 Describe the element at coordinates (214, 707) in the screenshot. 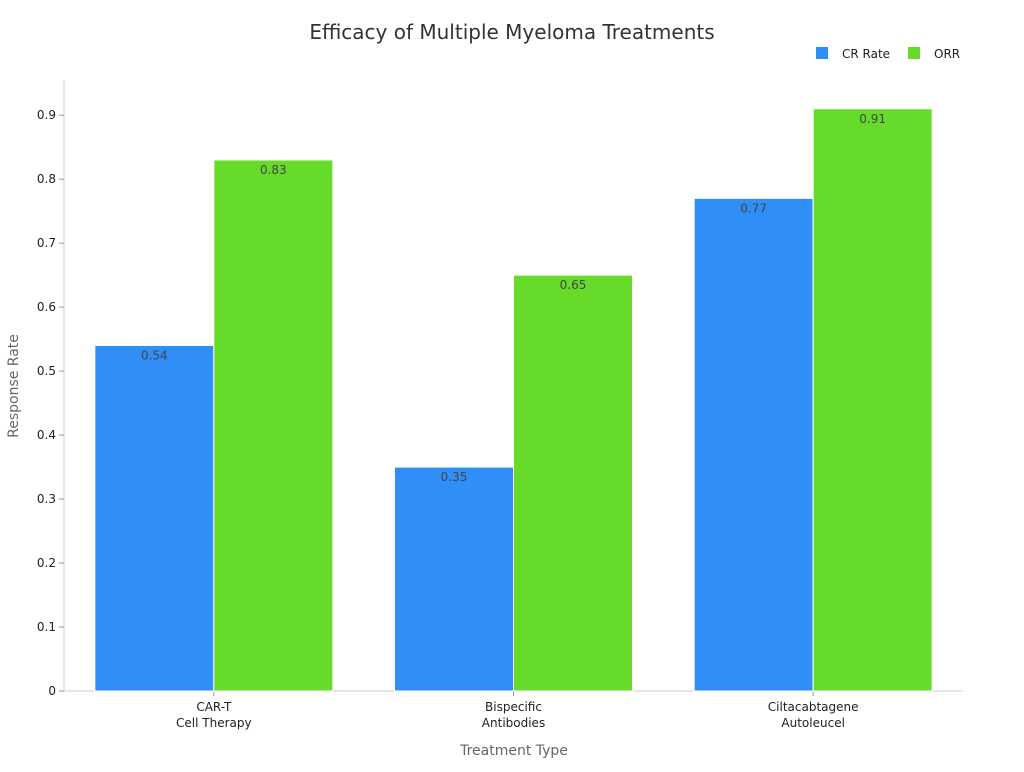

I see `x-tick-label: CAR-T` at that location.